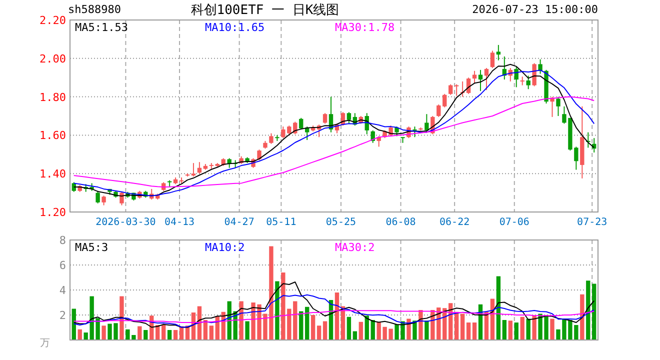  Describe the element at coordinates (281, 222) in the screenshot. I see `x-tick-label: 05-11` at that location.